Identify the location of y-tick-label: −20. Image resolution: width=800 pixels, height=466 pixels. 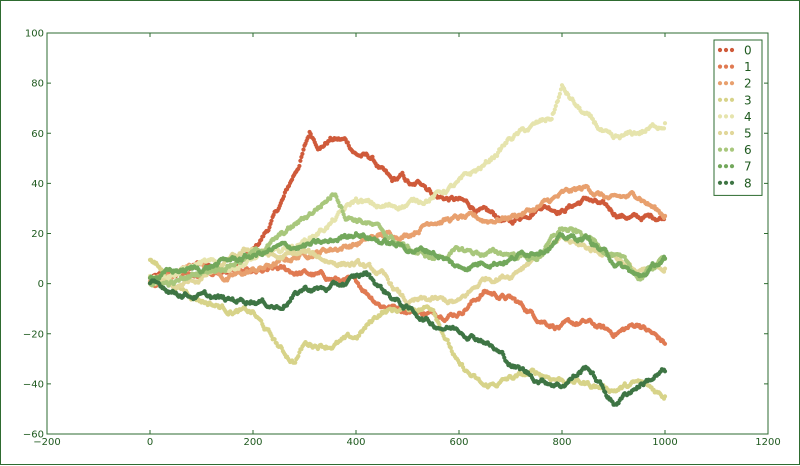
(33, 334).